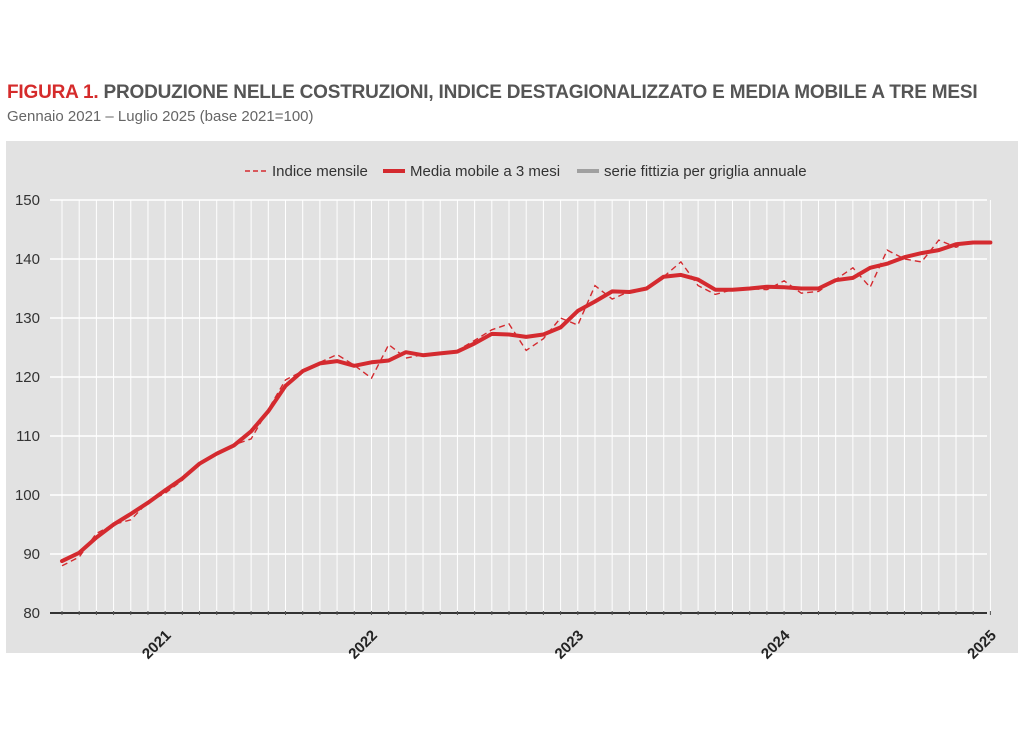 The width and height of the screenshot is (1024, 729). I want to click on y-tick-label: 130, so click(27, 318).